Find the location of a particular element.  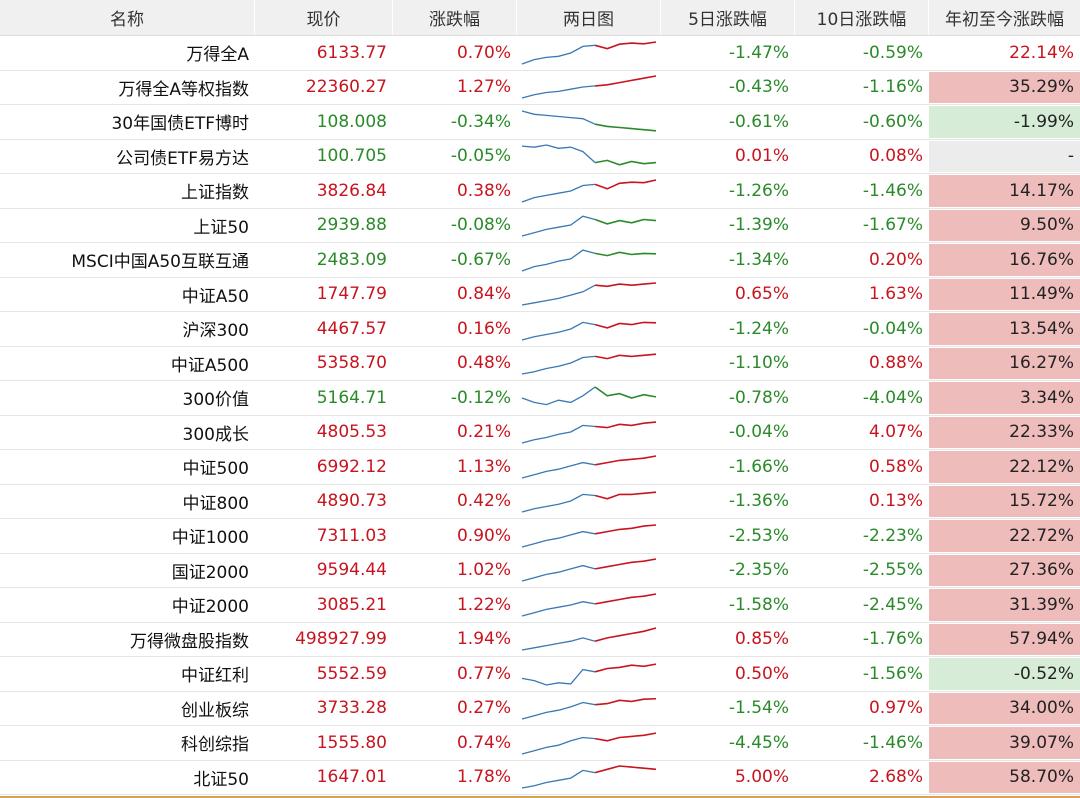

change-percent: 0.48% is located at coordinates (483, 363).